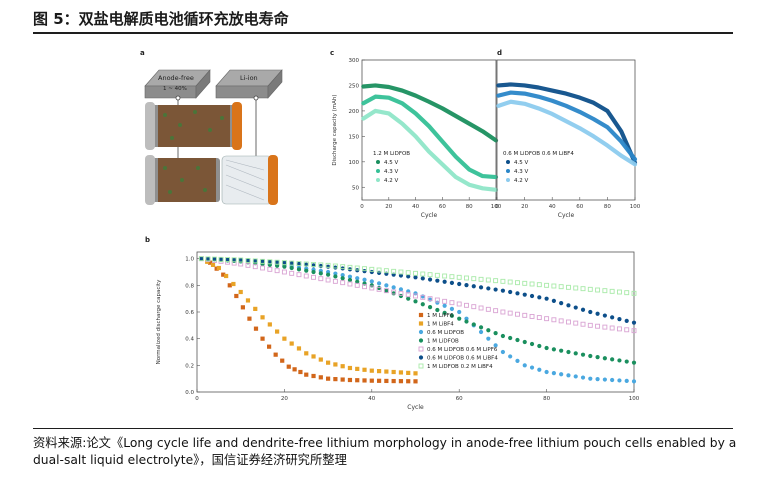  I want to click on y-tick-label: 1.0, so click(189, 260).